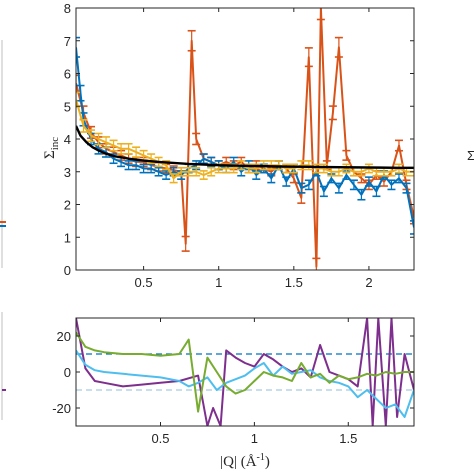 The width and height of the screenshot is (474, 474). I want to click on y-tick-label: 8, so click(67, 8).